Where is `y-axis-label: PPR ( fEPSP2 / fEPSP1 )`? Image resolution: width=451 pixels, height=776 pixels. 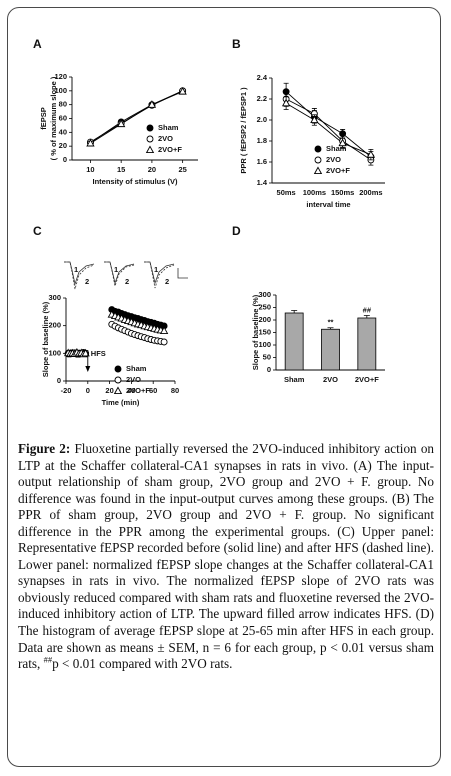 y-axis-label: PPR ( fEPSP2 / fEPSP1 ) is located at coordinates (243, 130).